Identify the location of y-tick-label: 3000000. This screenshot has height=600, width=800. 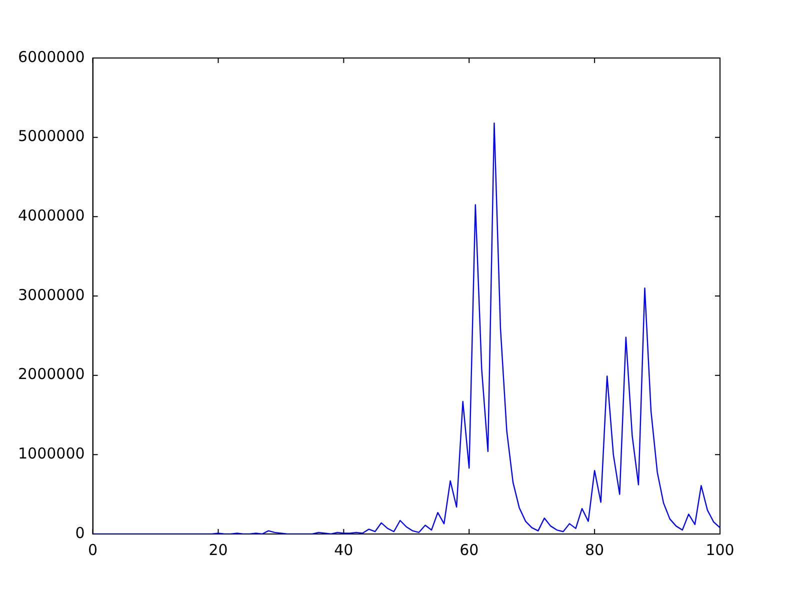
(51, 295).